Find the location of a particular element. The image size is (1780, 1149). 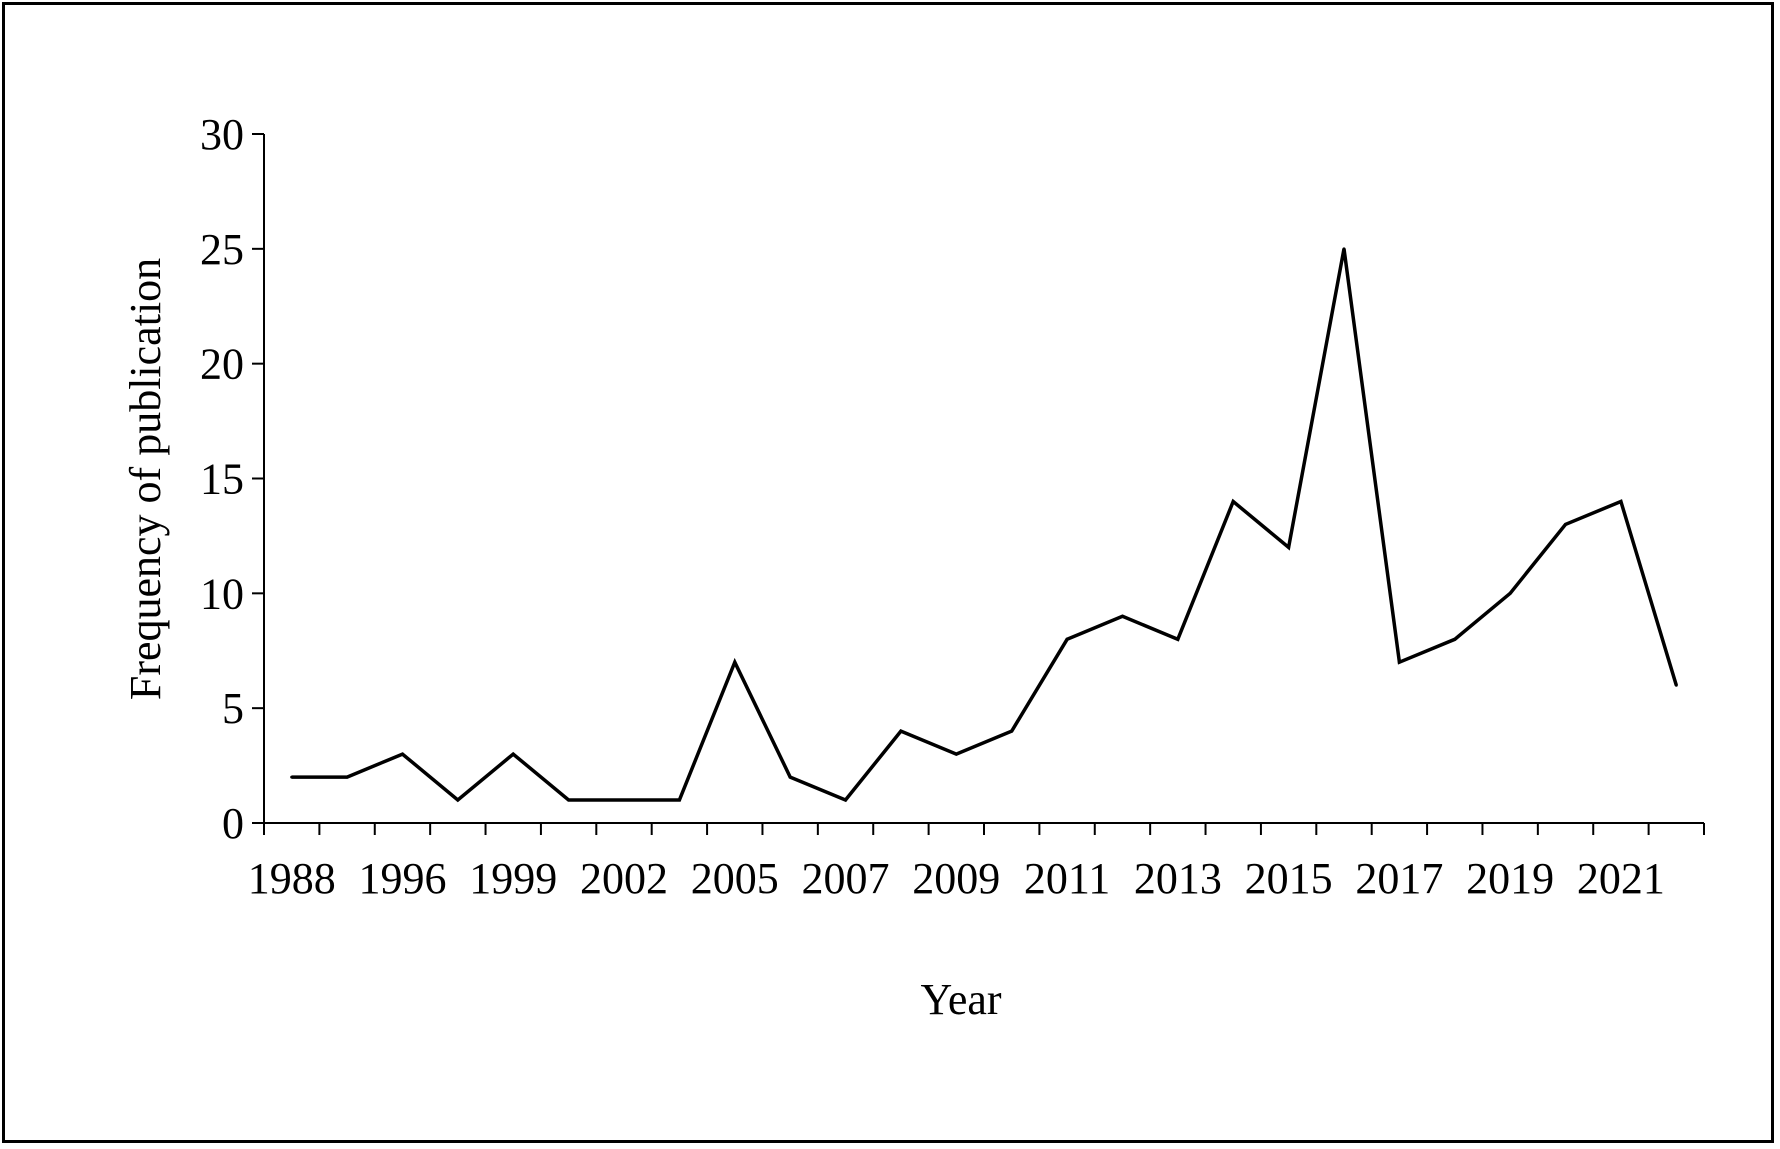

x-axis-title: Year is located at coordinates (960, 999).